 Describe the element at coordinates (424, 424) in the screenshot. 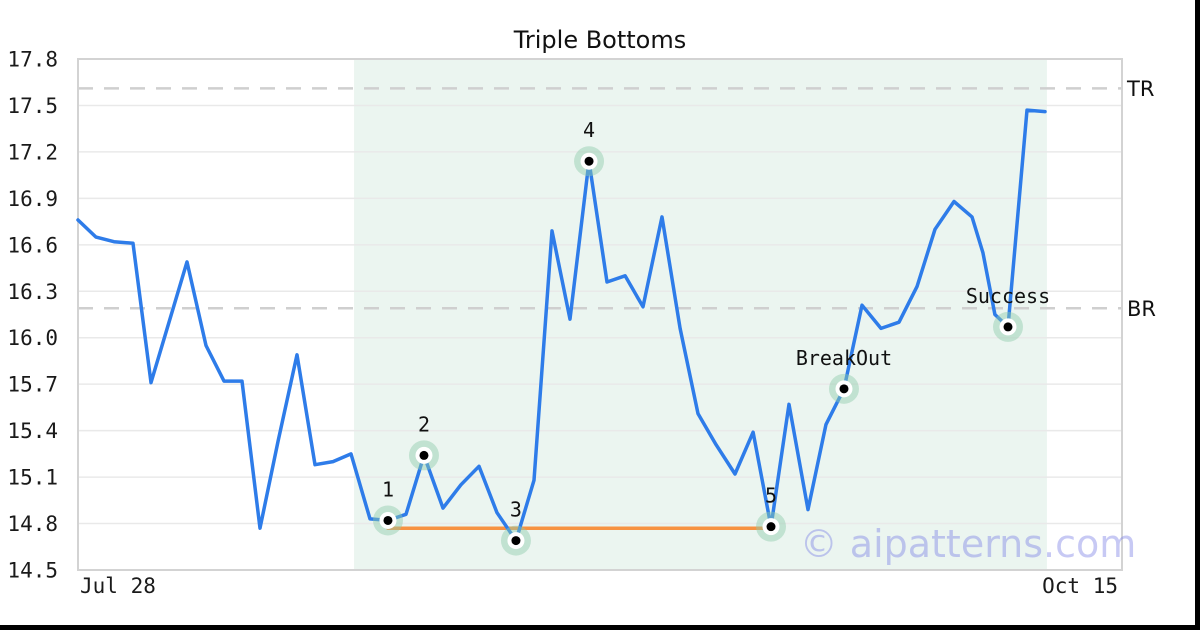

I see `annotation-label-2: 2` at that location.